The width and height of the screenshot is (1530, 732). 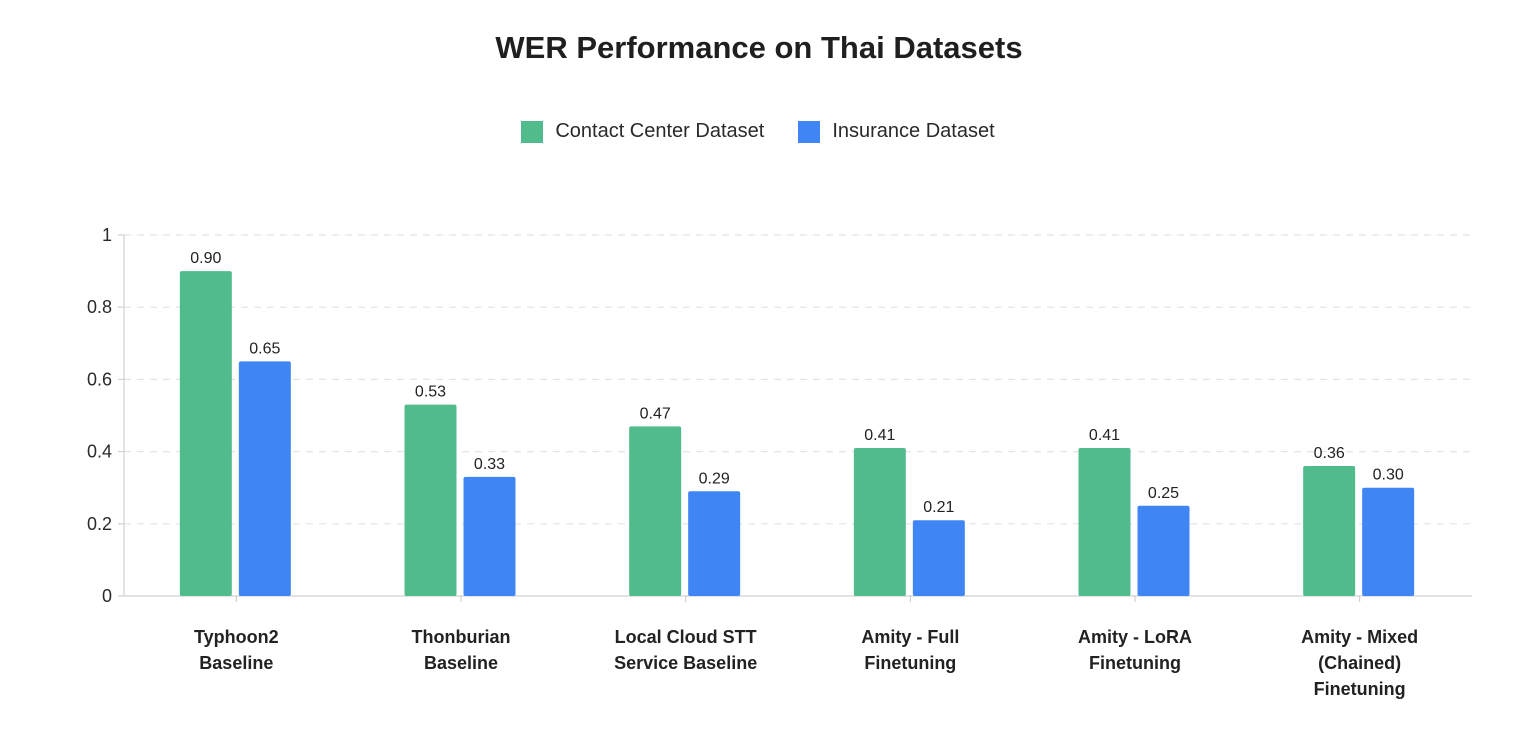 What do you see at coordinates (236, 663) in the screenshot?
I see `x-tick-label-0-1: Baseline` at bounding box center [236, 663].